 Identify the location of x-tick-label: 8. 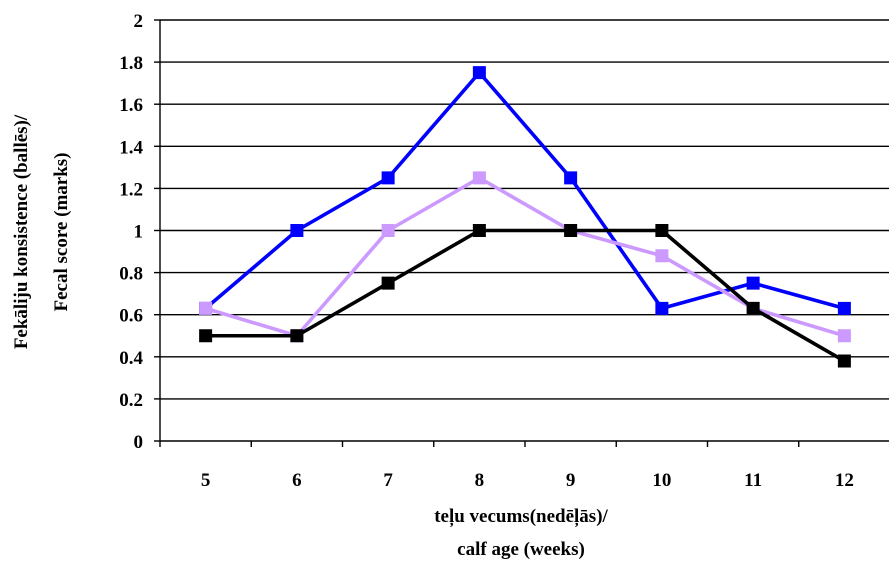
(480, 480).